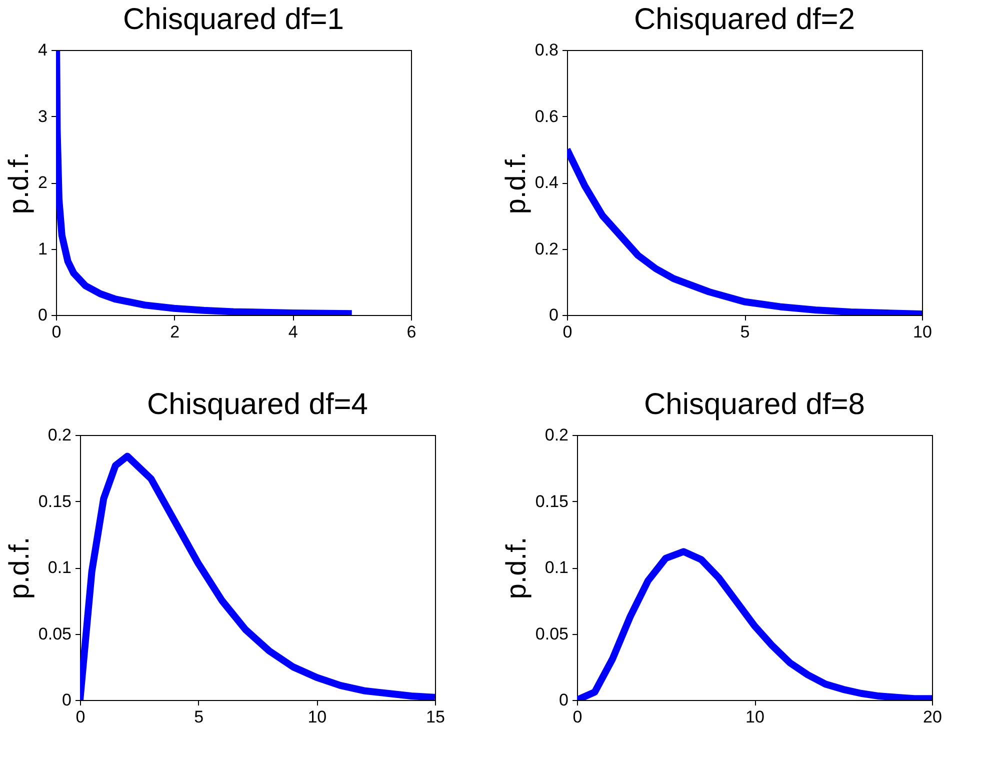 The height and width of the screenshot is (771, 994). What do you see at coordinates (175, 332) in the screenshot?
I see `x-tick-label: 2` at bounding box center [175, 332].